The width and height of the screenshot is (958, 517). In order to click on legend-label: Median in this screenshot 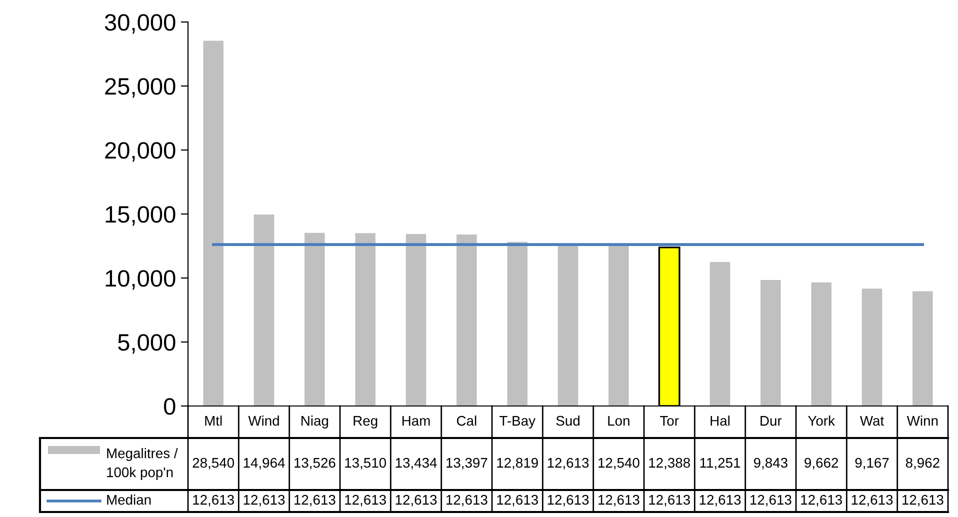, I will do `click(129, 499)`.